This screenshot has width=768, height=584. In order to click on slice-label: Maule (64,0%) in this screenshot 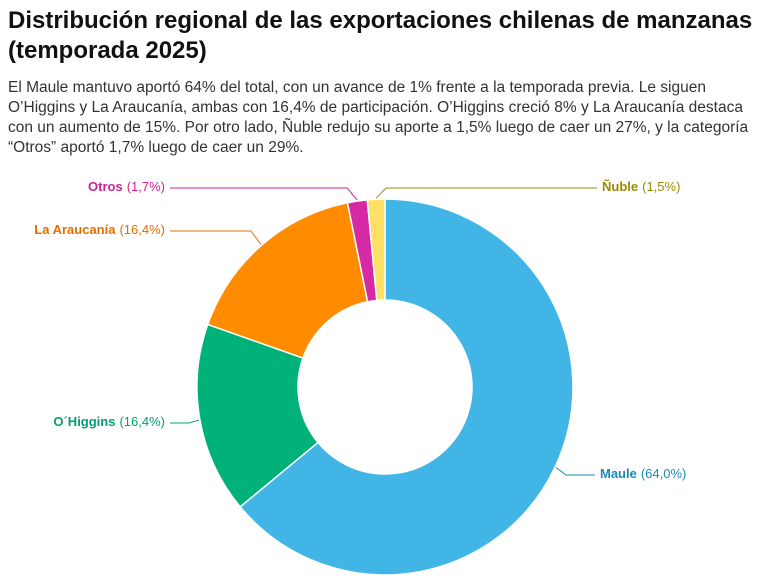, I will do `click(643, 473)`.